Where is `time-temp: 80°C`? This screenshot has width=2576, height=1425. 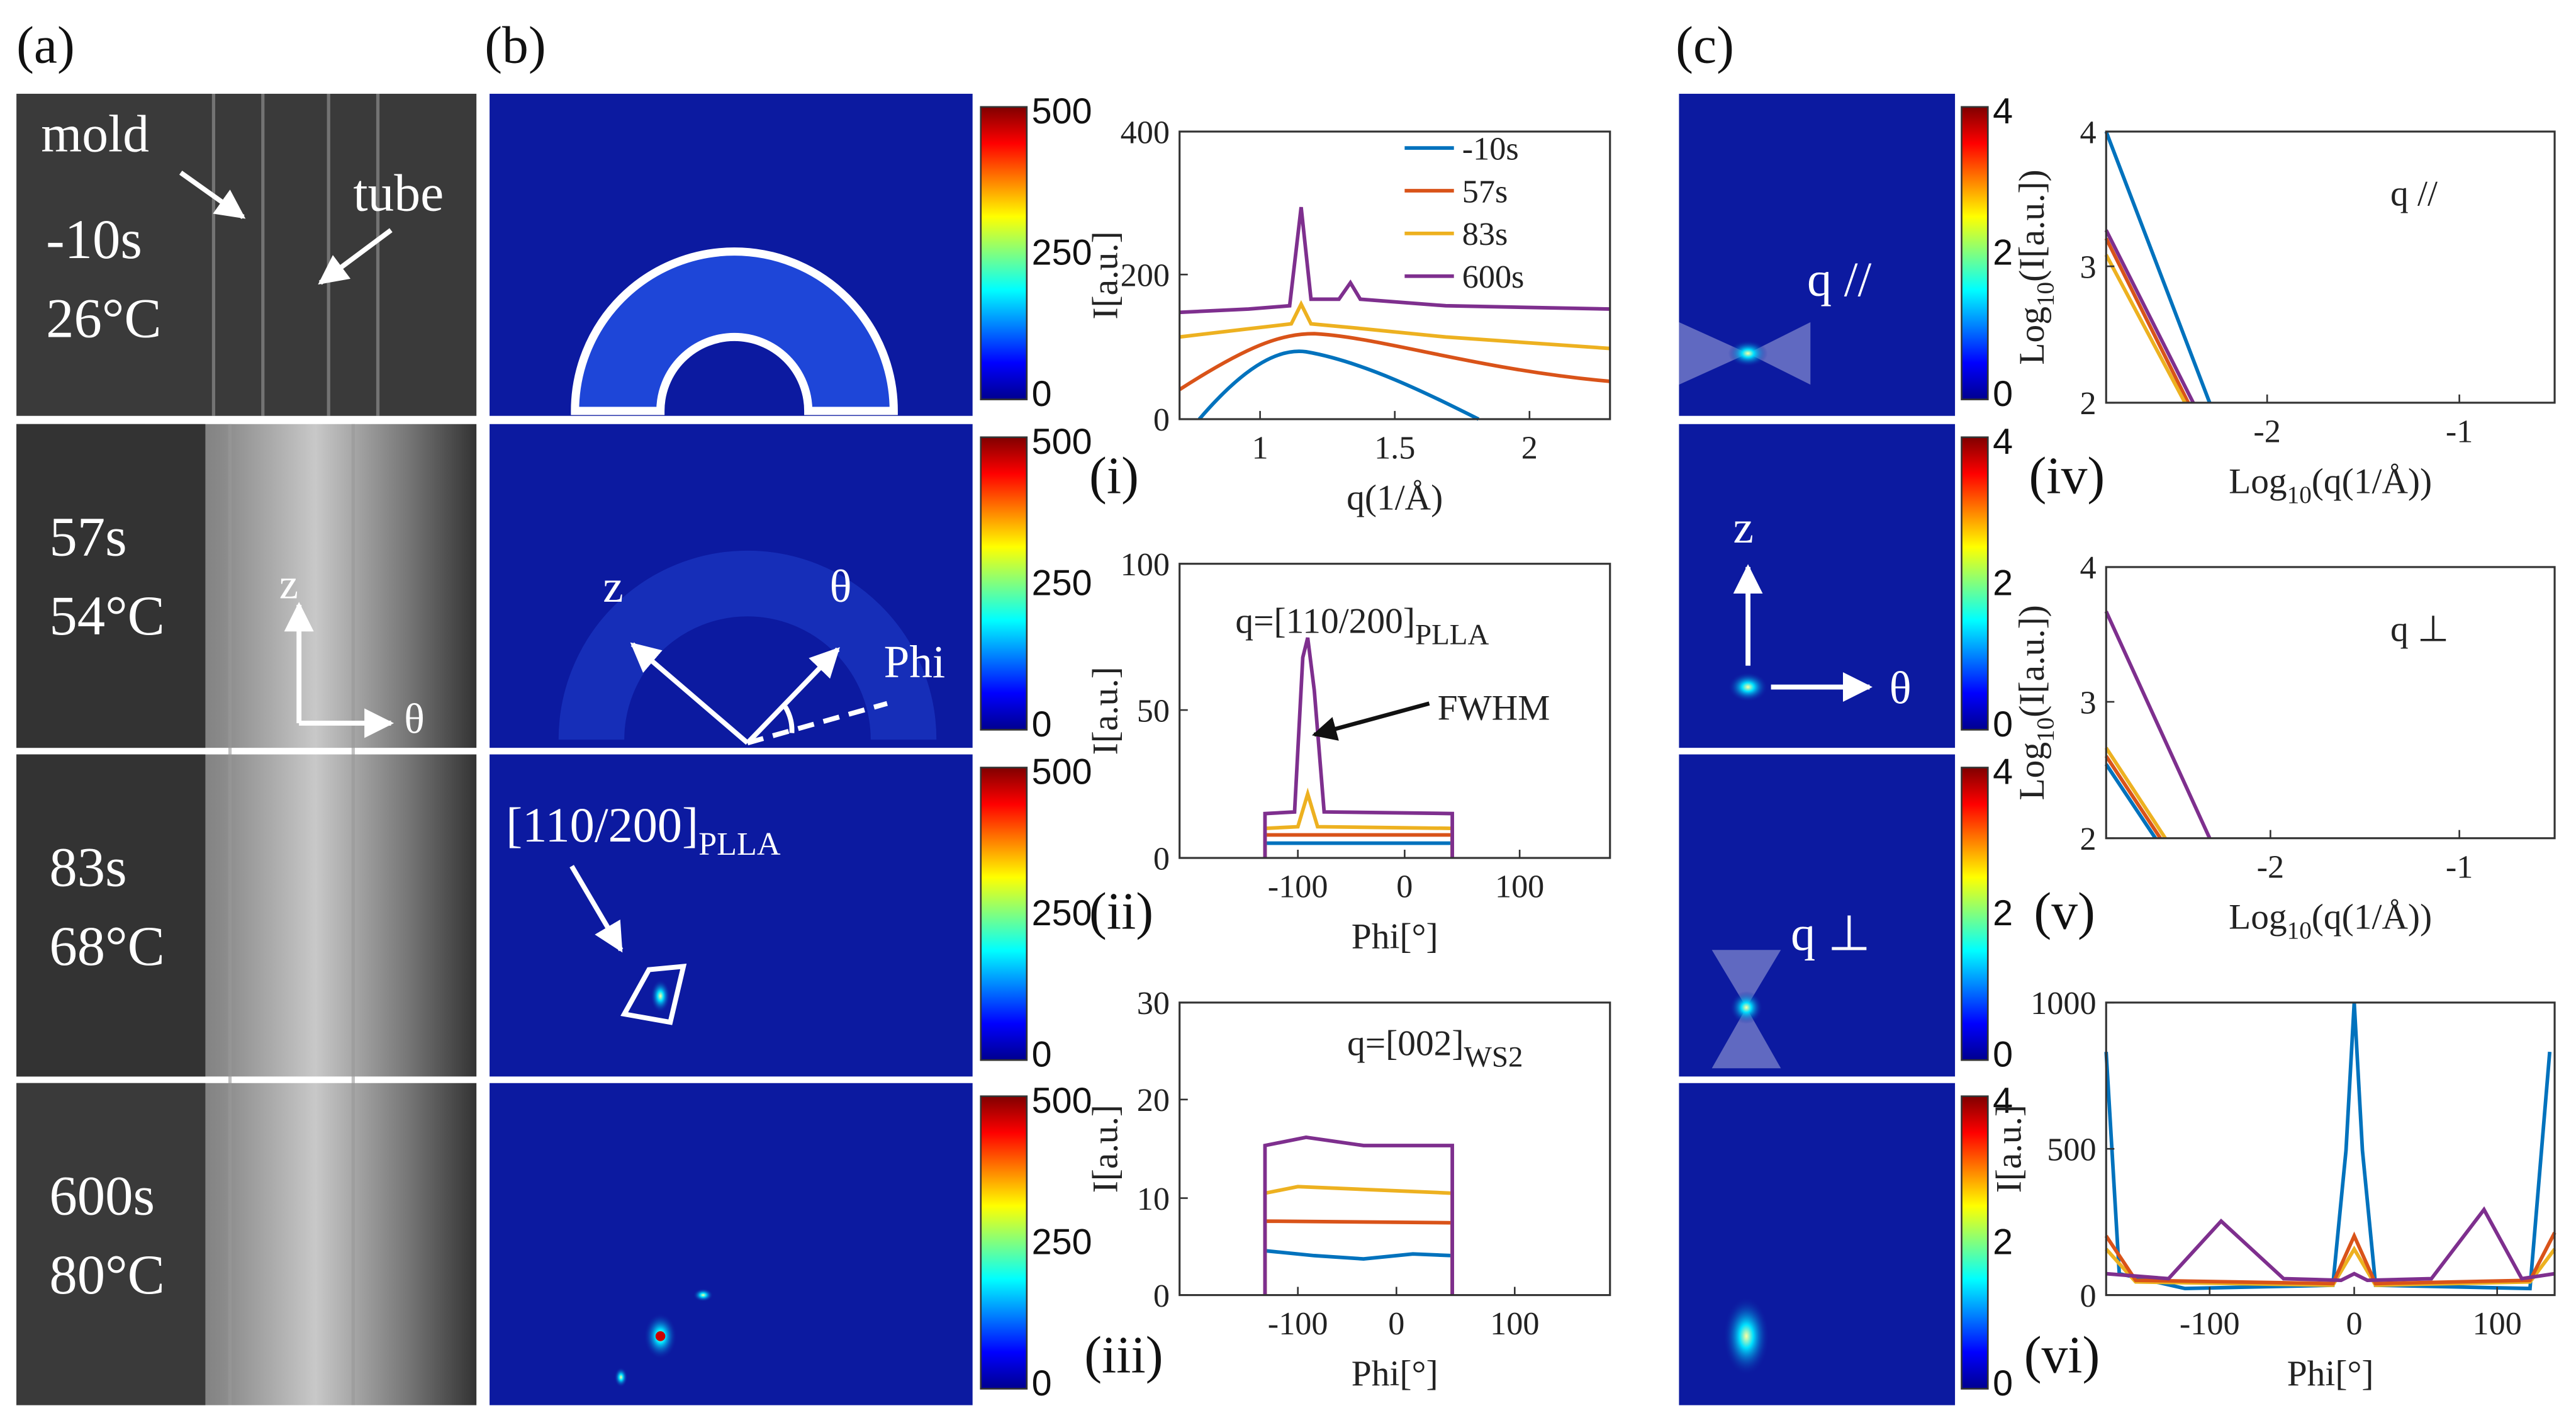
time-temp: 80°C is located at coordinates (106, 1275).